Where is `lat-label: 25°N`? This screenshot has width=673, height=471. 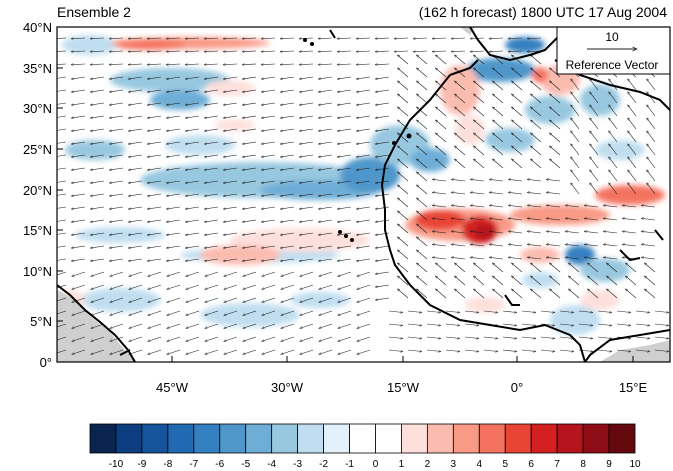 lat-label: 25°N is located at coordinates (37, 149).